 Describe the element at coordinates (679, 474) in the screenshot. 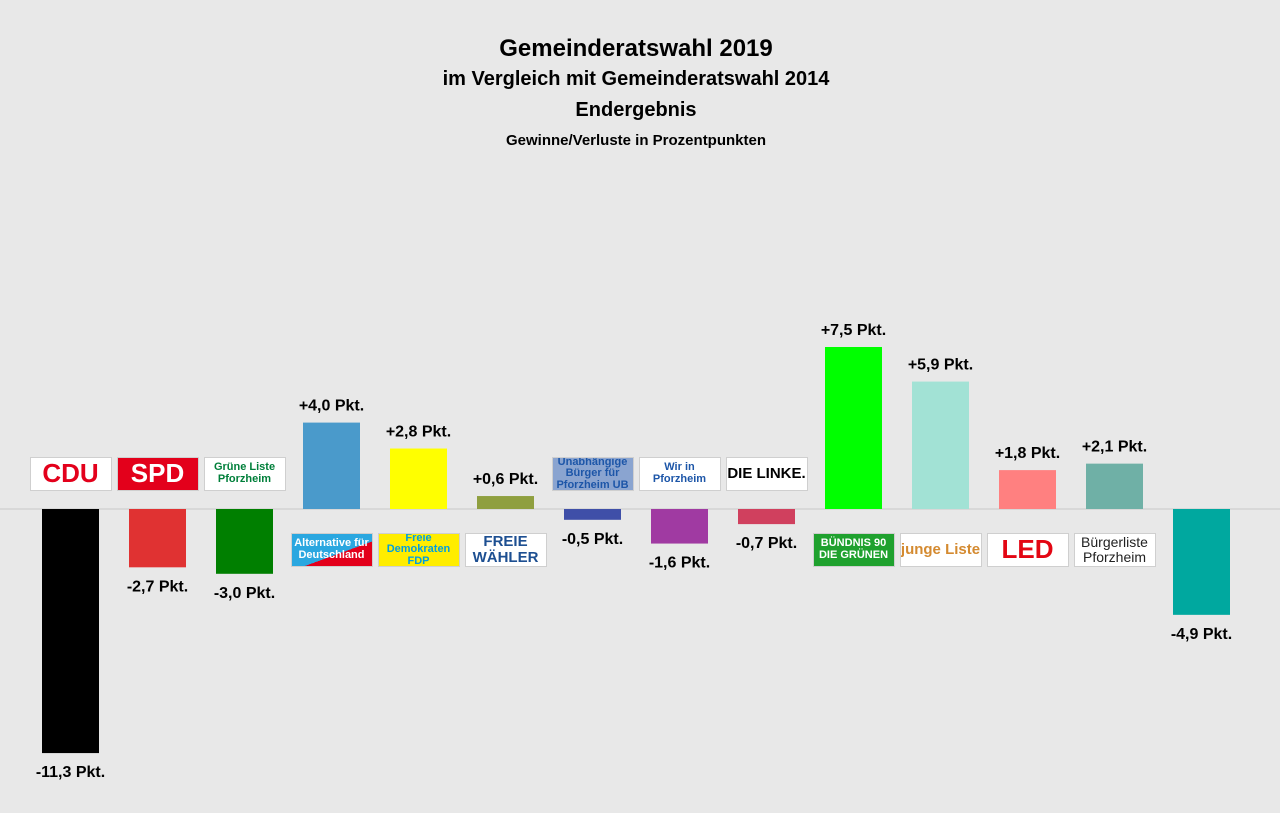

I see `party-logo: Wir in Pforzheim` at that location.